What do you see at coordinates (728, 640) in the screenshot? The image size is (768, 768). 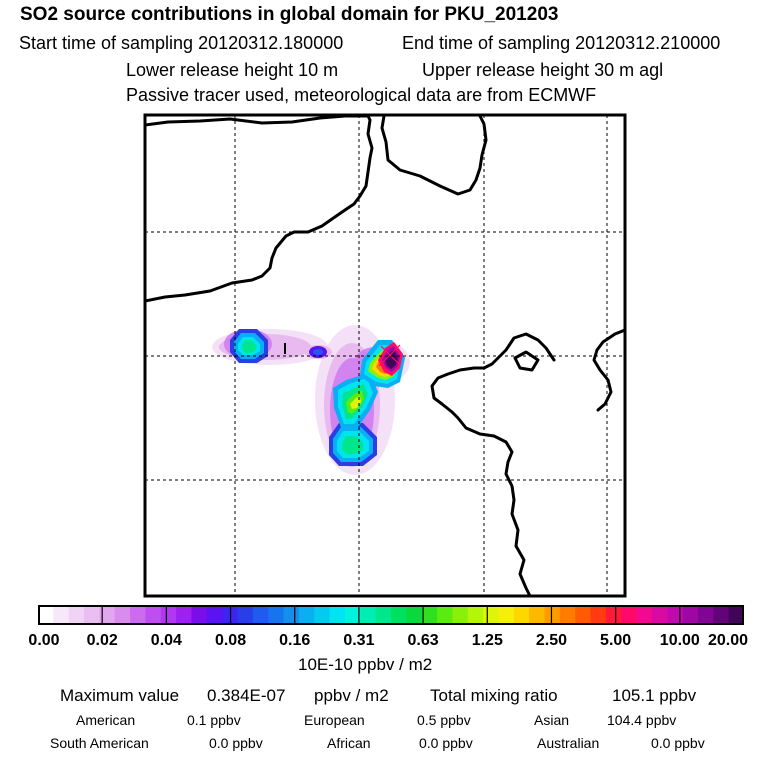 I see `color-scale-label: 20.00` at bounding box center [728, 640].